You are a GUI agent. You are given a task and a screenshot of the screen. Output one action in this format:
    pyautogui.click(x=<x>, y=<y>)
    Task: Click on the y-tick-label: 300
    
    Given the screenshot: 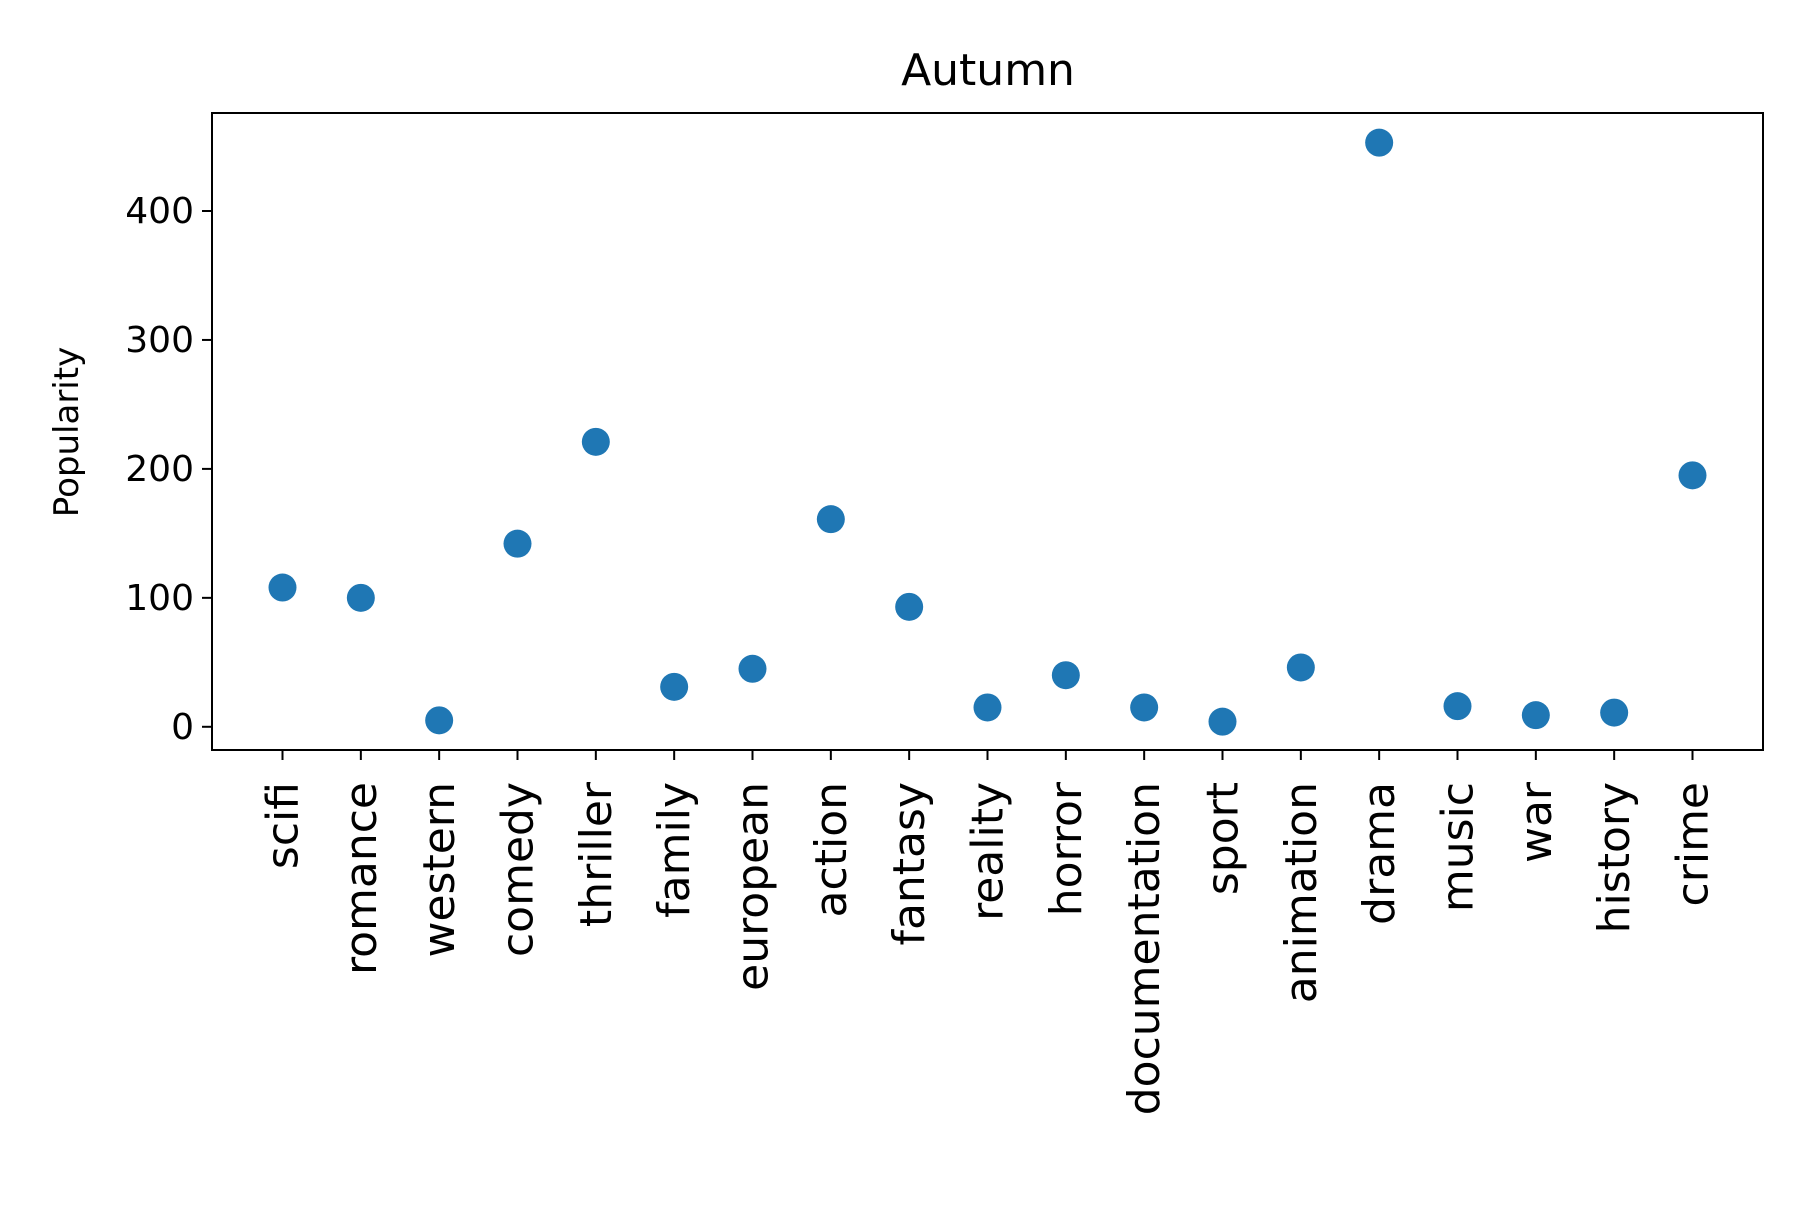 What is the action you would take?
    pyautogui.click(x=159, y=340)
    